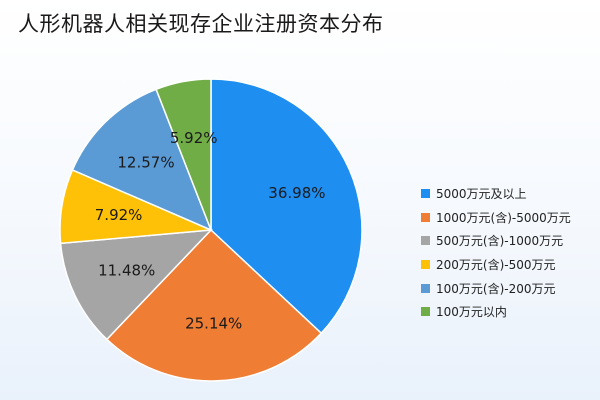  I want to click on legend-label-1: 1000万元(含)-5000万元, so click(503, 217).